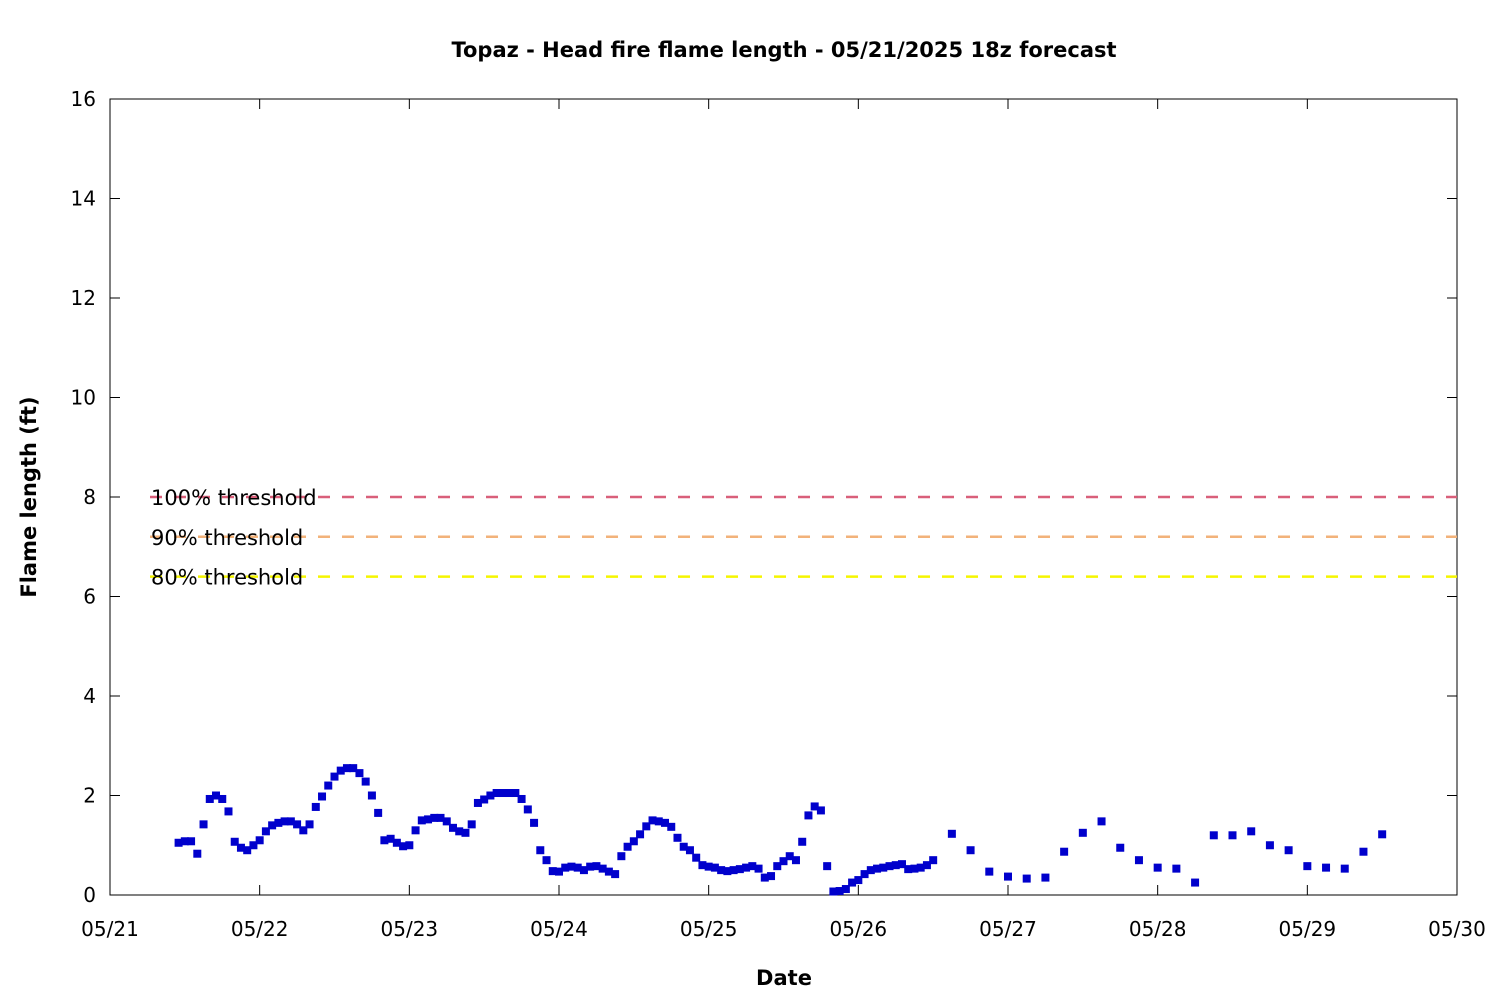  What do you see at coordinates (83, 398) in the screenshot?
I see `y-tick-label: 10` at bounding box center [83, 398].